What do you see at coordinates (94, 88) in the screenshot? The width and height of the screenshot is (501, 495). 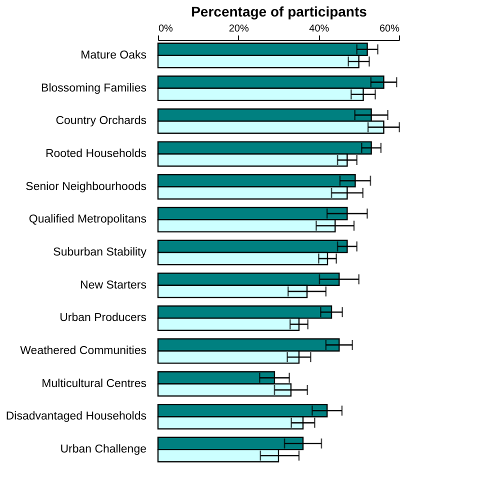 I see `y-tick-label: Blossoming Families` at bounding box center [94, 88].